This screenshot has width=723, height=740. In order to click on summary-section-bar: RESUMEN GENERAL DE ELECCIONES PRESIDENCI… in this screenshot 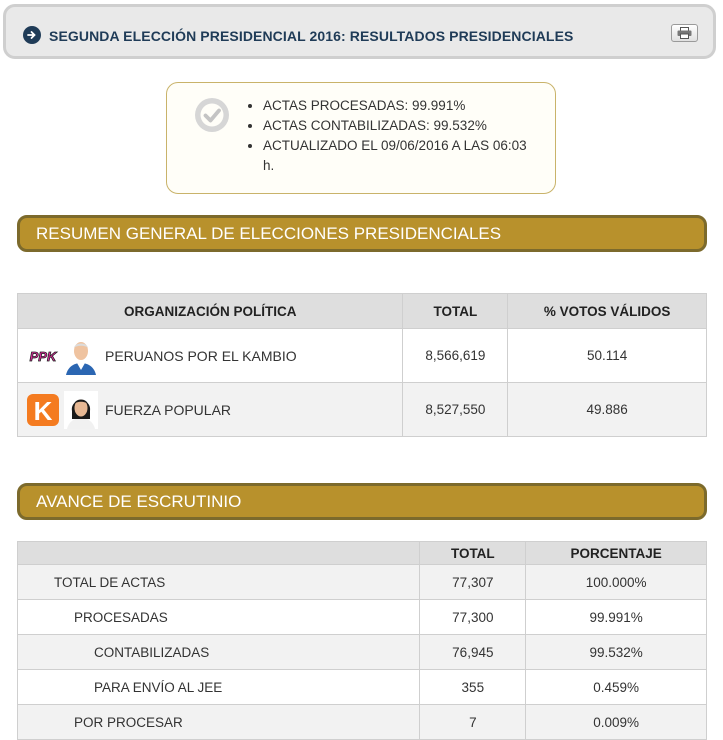, I will do `click(362, 233)`.